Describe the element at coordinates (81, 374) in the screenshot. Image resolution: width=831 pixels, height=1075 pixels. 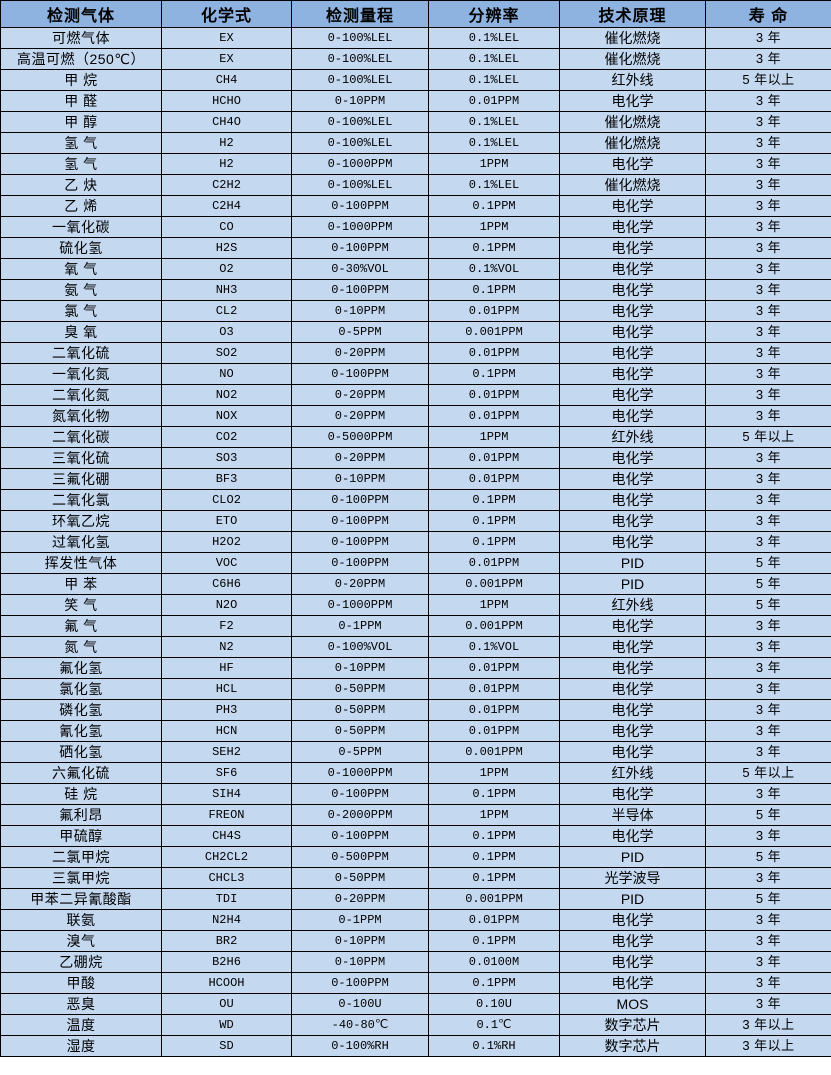
I see `cell-gas: 一氧化氮` at that location.